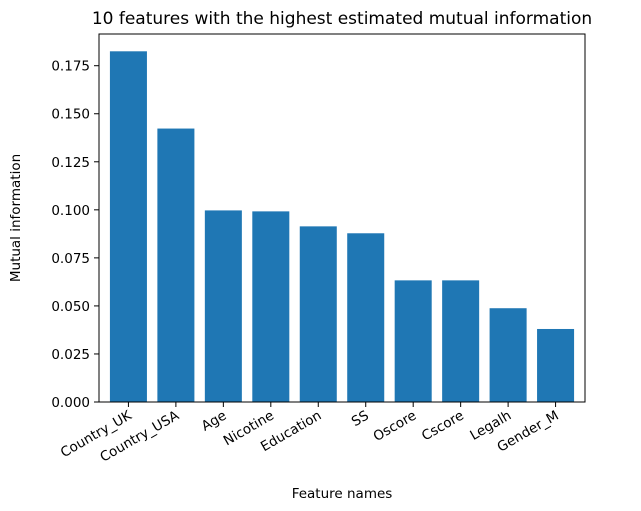 This screenshot has width=641, height=511. What do you see at coordinates (16, 218) in the screenshot?
I see `y-axis-label: Mutual information` at bounding box center [16, 218].